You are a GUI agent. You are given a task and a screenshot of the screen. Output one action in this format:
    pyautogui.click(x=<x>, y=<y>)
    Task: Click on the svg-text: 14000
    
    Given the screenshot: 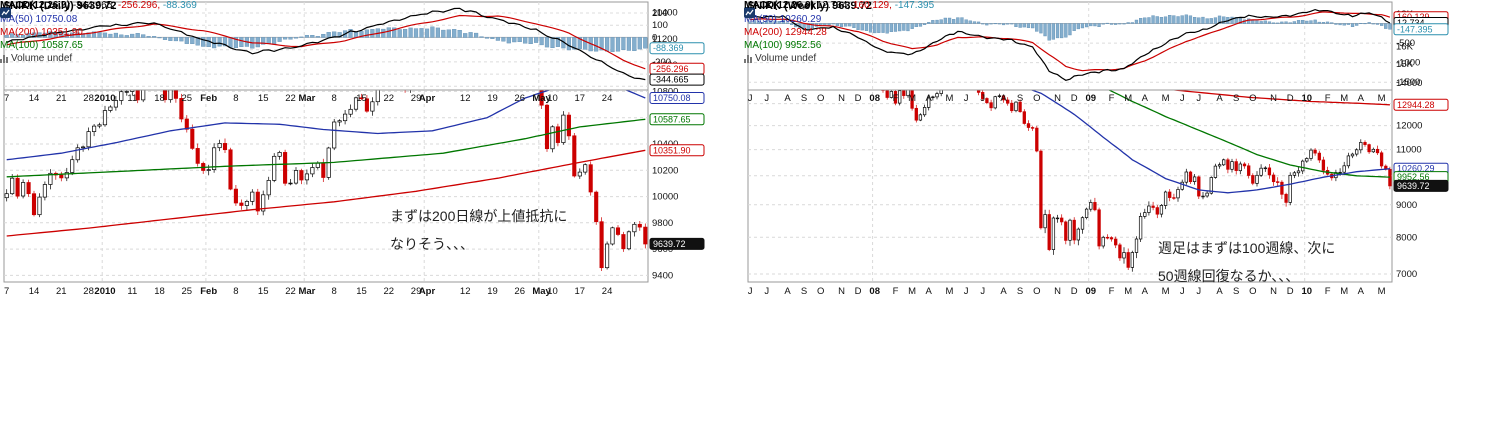 What is the action you would take?
    pyautogui.click(x=1409, y=83)
    